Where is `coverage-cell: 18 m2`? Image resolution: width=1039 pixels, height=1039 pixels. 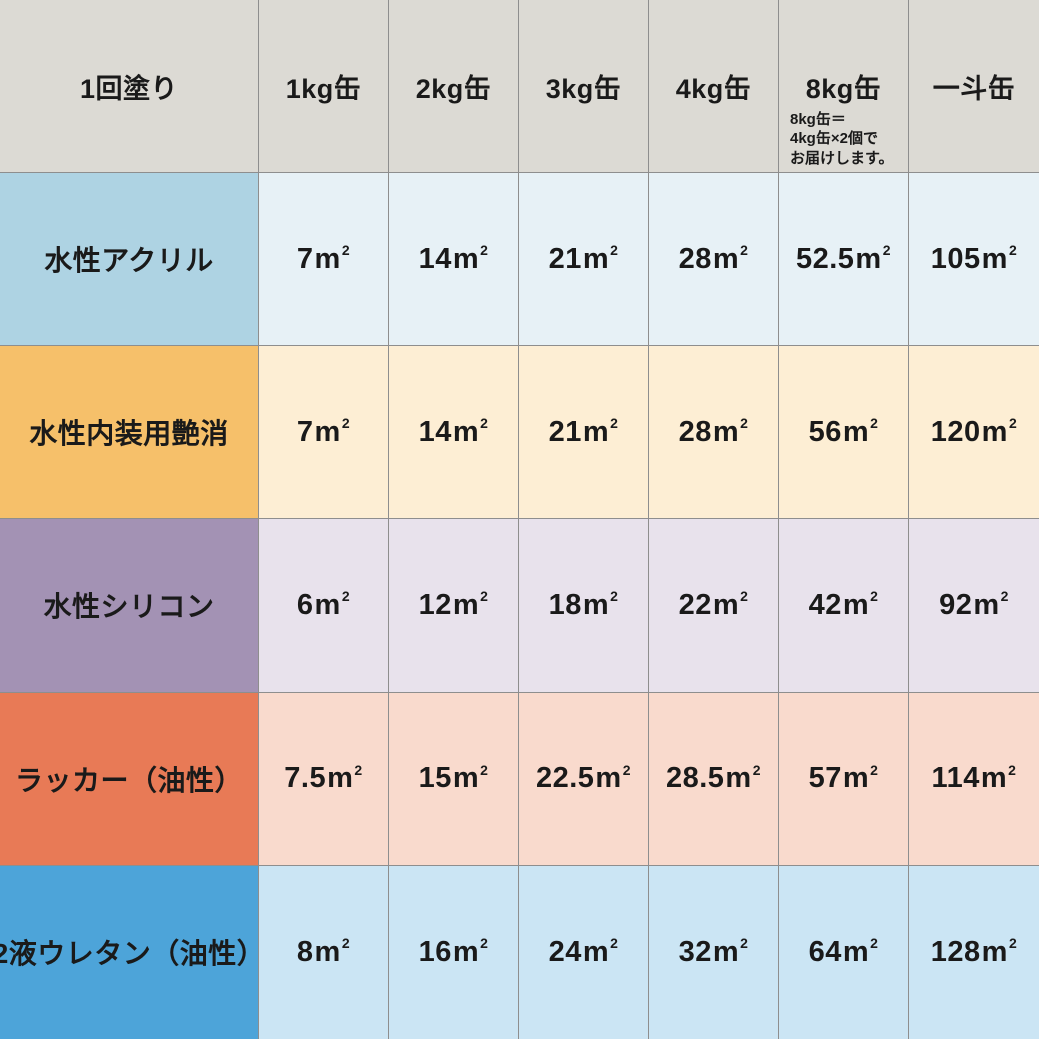 coverage-cell: 18 m2 is located at coordinates (584, 606).